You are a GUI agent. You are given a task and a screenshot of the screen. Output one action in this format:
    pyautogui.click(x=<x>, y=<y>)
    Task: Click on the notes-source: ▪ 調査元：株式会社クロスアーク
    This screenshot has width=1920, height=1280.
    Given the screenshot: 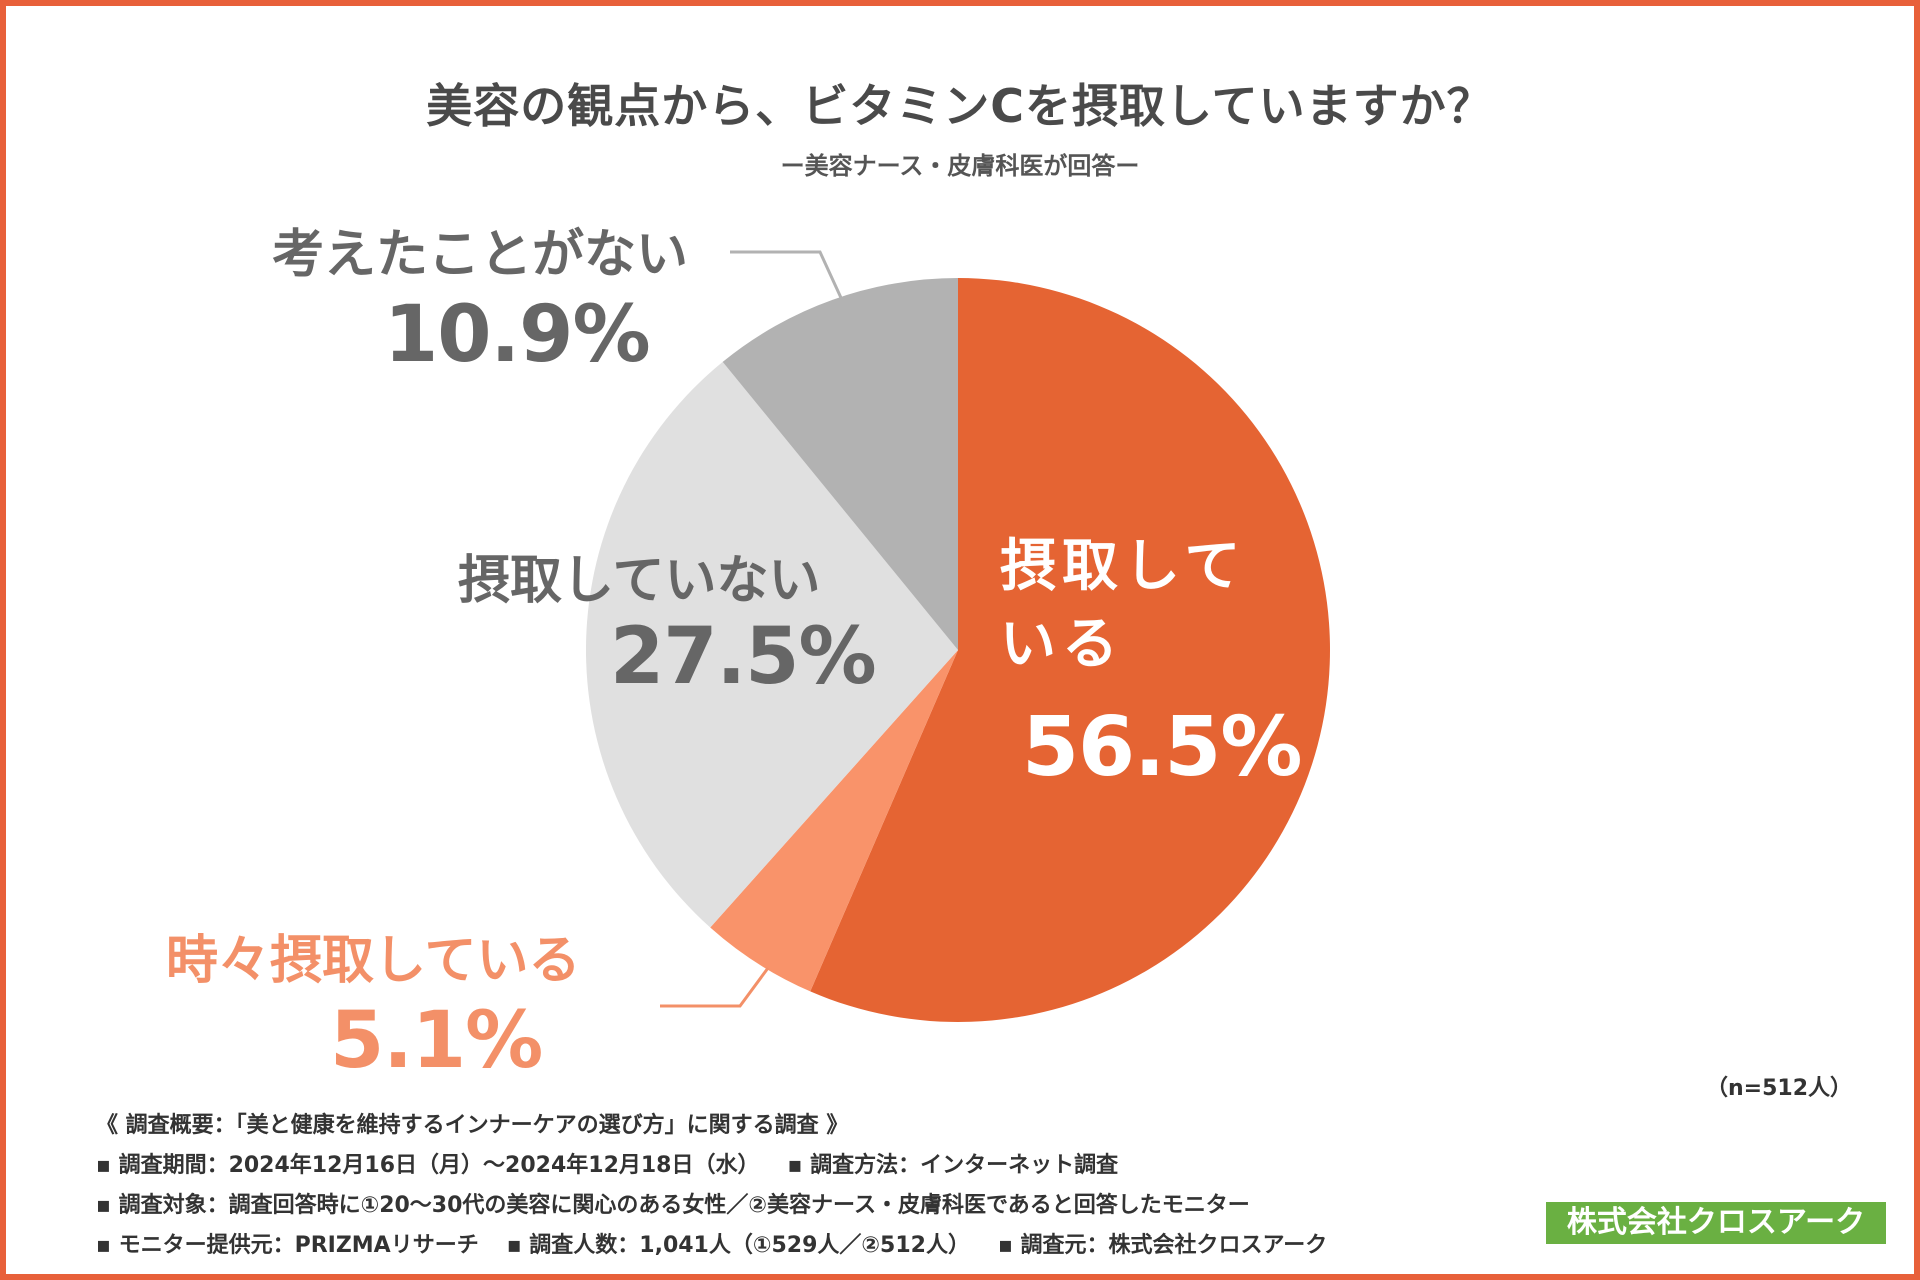 What is the action you would take?
    pyautogui.click(x=1162, y=1245)
    